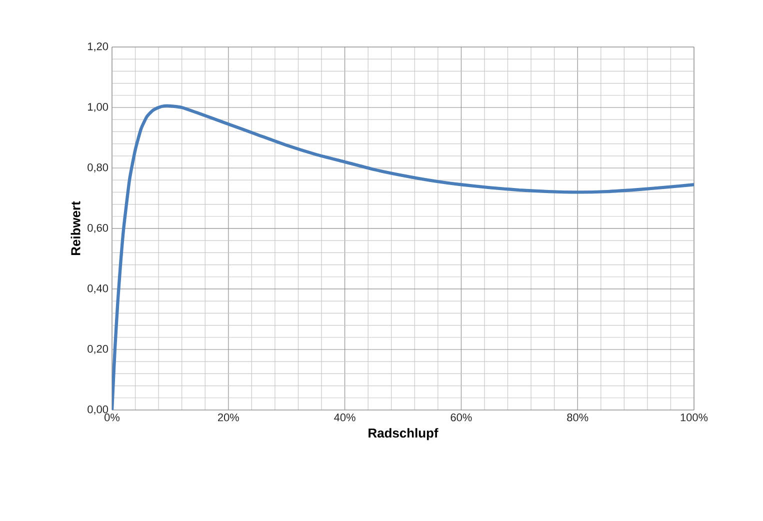 This screenshot has height=521, width=763. What do you see at coordinates (98, 47) in the screenshot?
I see `y-tick-label: 1,20` at bounding box center [98, 47].